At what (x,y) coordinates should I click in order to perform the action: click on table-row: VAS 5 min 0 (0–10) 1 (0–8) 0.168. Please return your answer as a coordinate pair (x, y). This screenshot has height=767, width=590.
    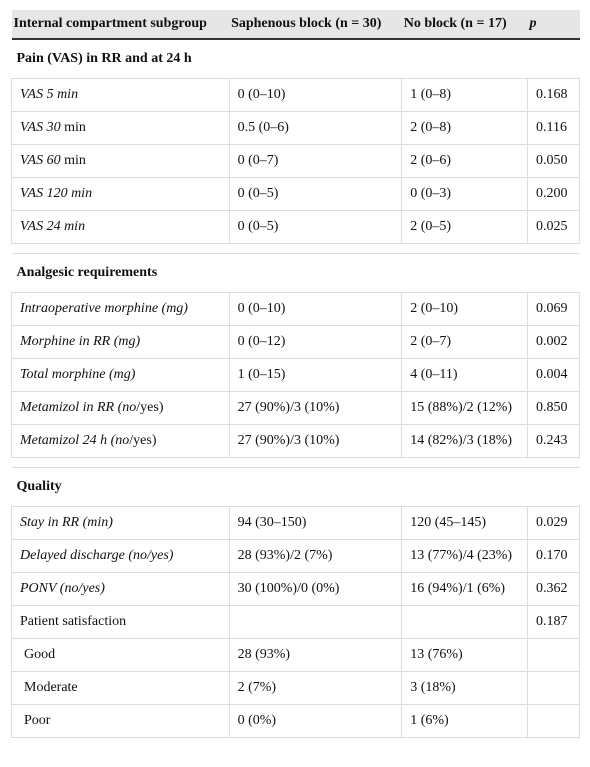
    Looking at the image, I should click on (295, 95).